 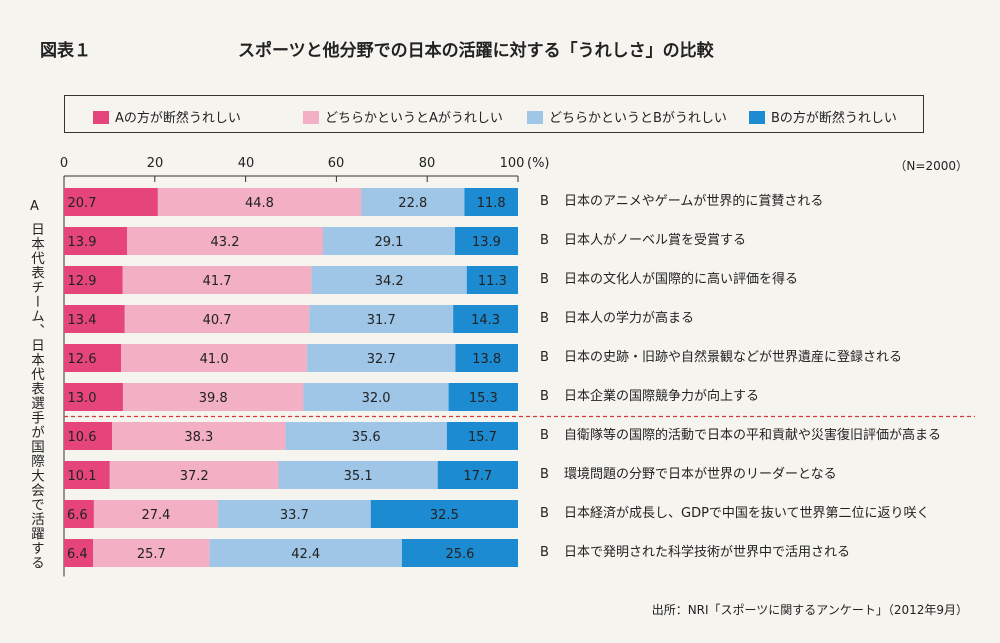 What do you see at coordinates (217, 320) in the screenshot?
I see `bar-value-label: 40.7` at bounding box center [217, 320].